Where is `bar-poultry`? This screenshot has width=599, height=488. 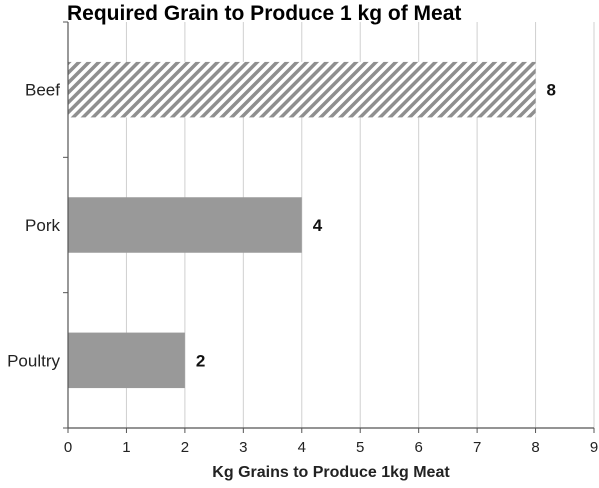 bar-poultry is located at coordinates (126, 360).